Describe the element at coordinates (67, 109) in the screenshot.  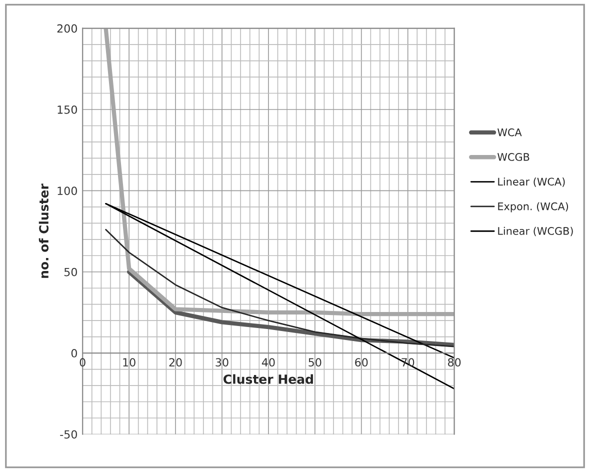
I see `y-tick-label: 150` at that location.